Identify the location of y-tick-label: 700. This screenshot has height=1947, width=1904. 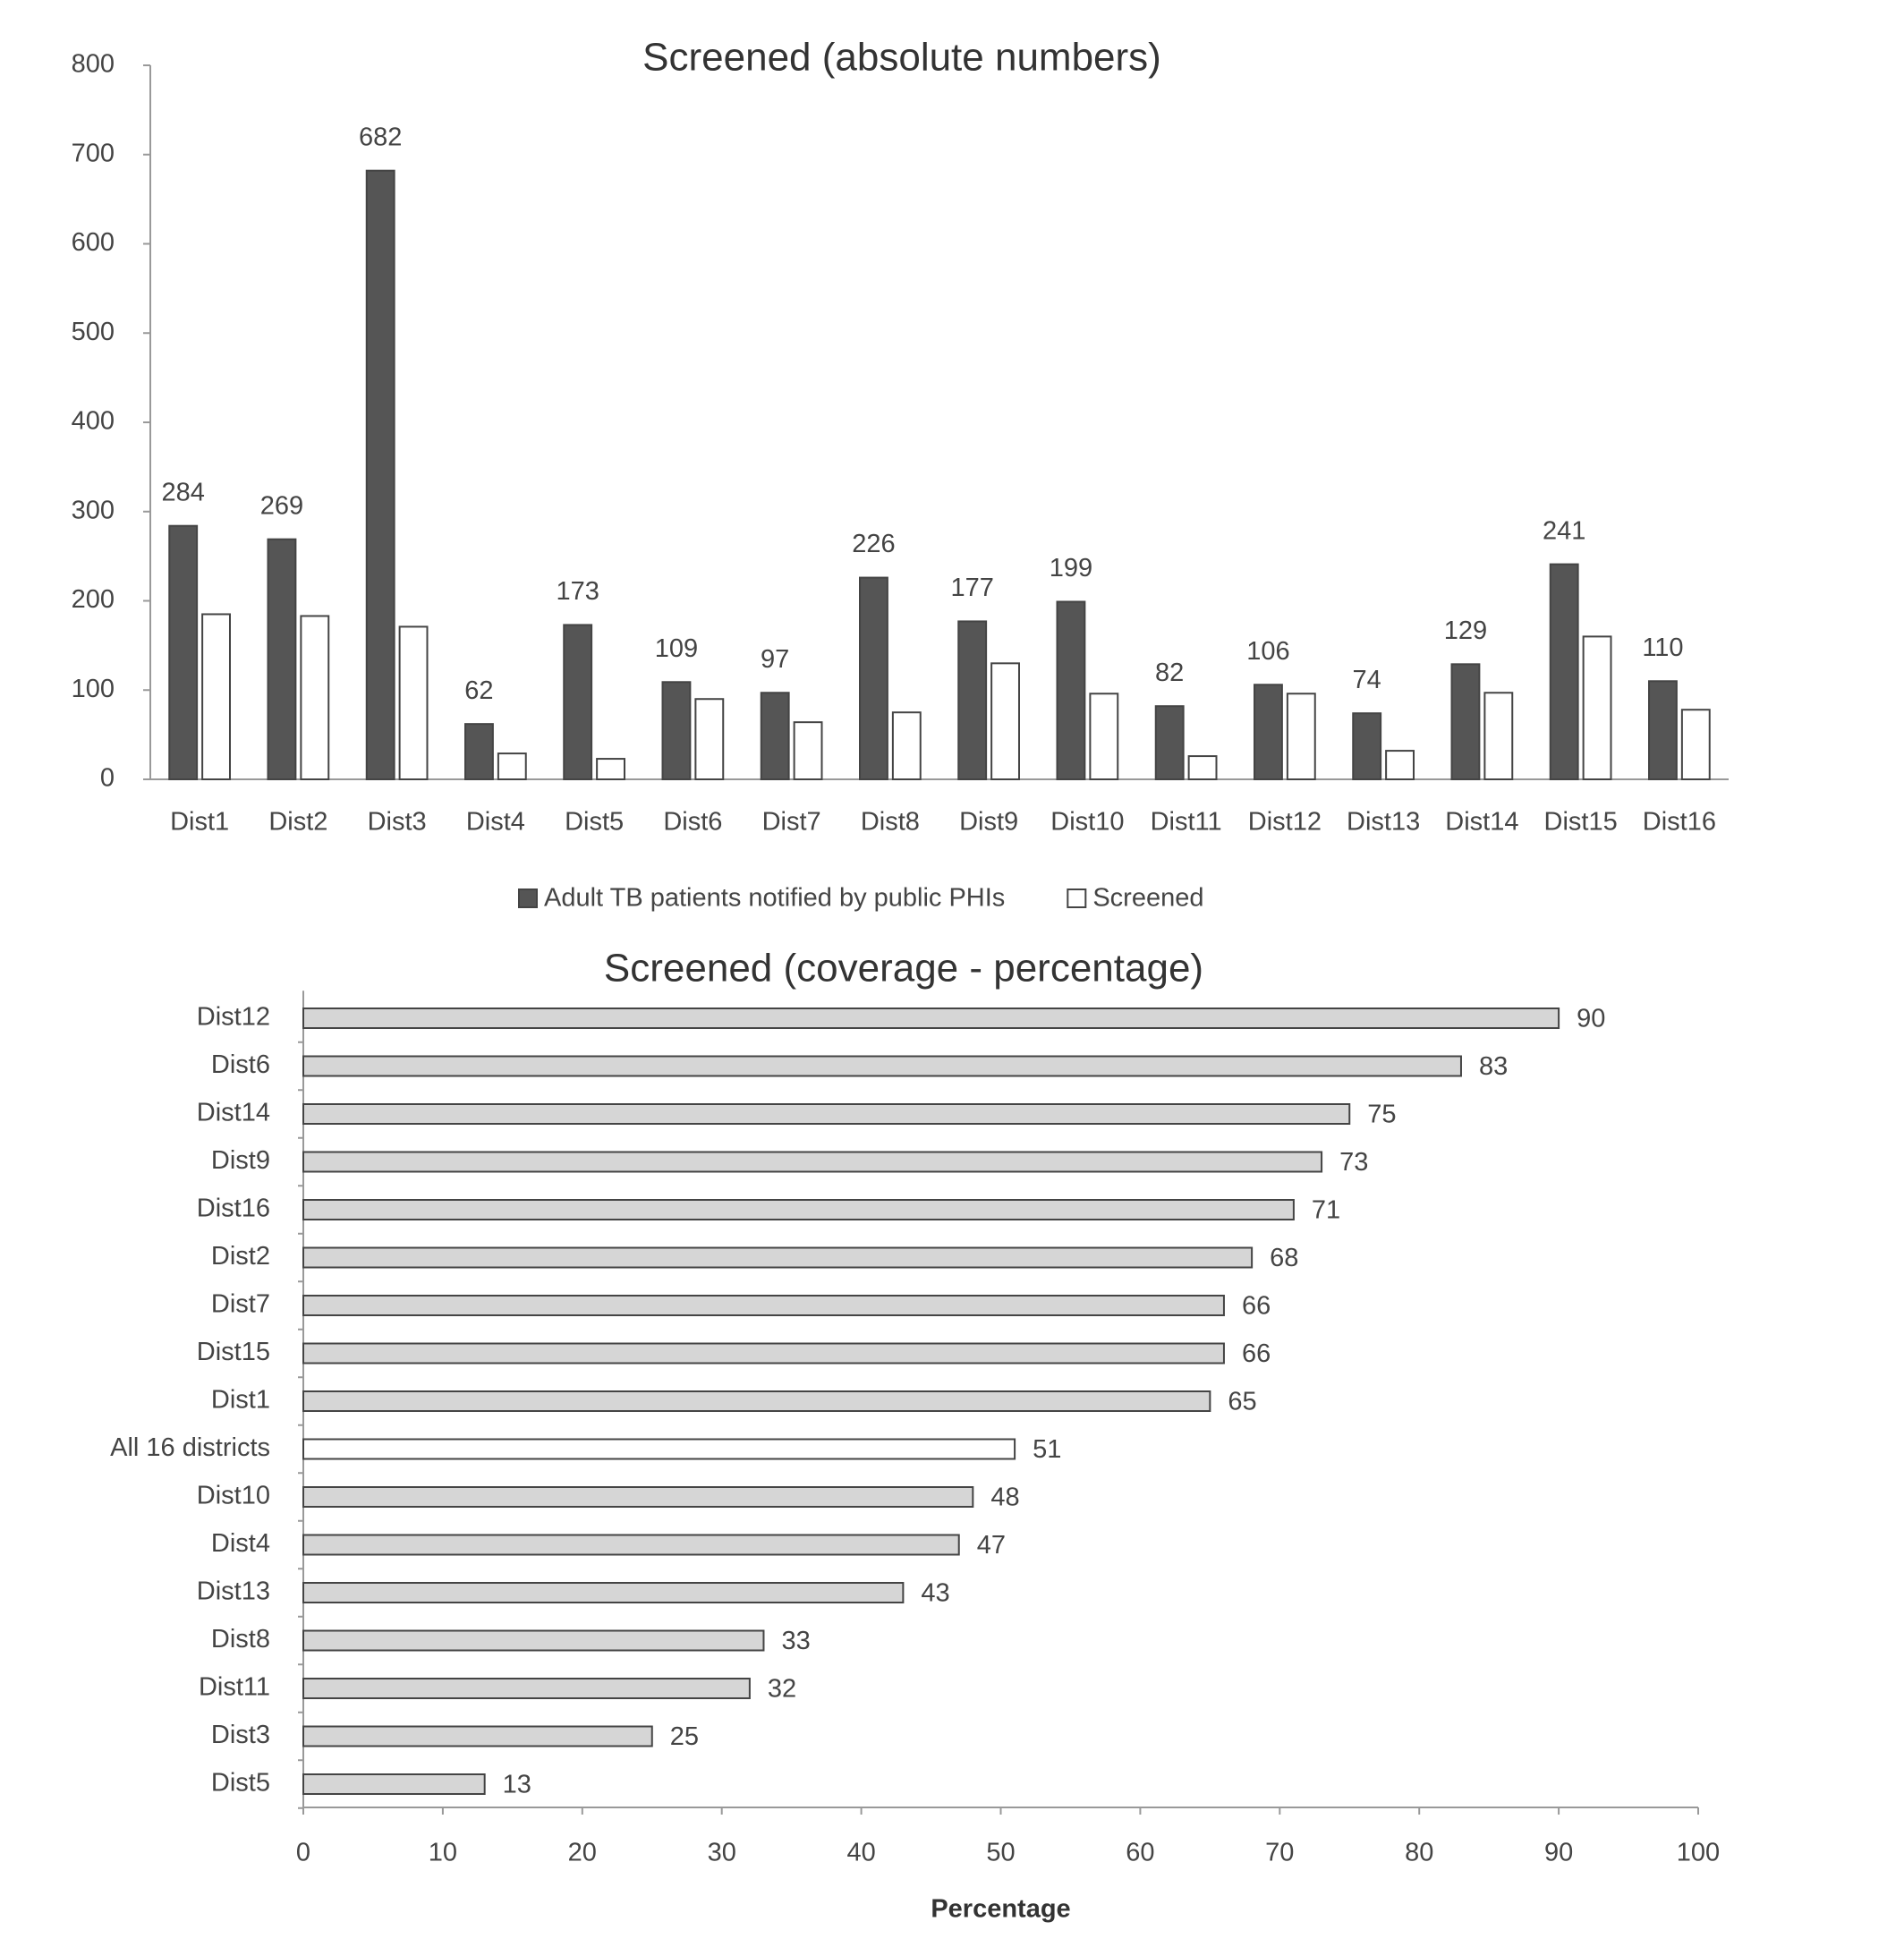
(93, 153).